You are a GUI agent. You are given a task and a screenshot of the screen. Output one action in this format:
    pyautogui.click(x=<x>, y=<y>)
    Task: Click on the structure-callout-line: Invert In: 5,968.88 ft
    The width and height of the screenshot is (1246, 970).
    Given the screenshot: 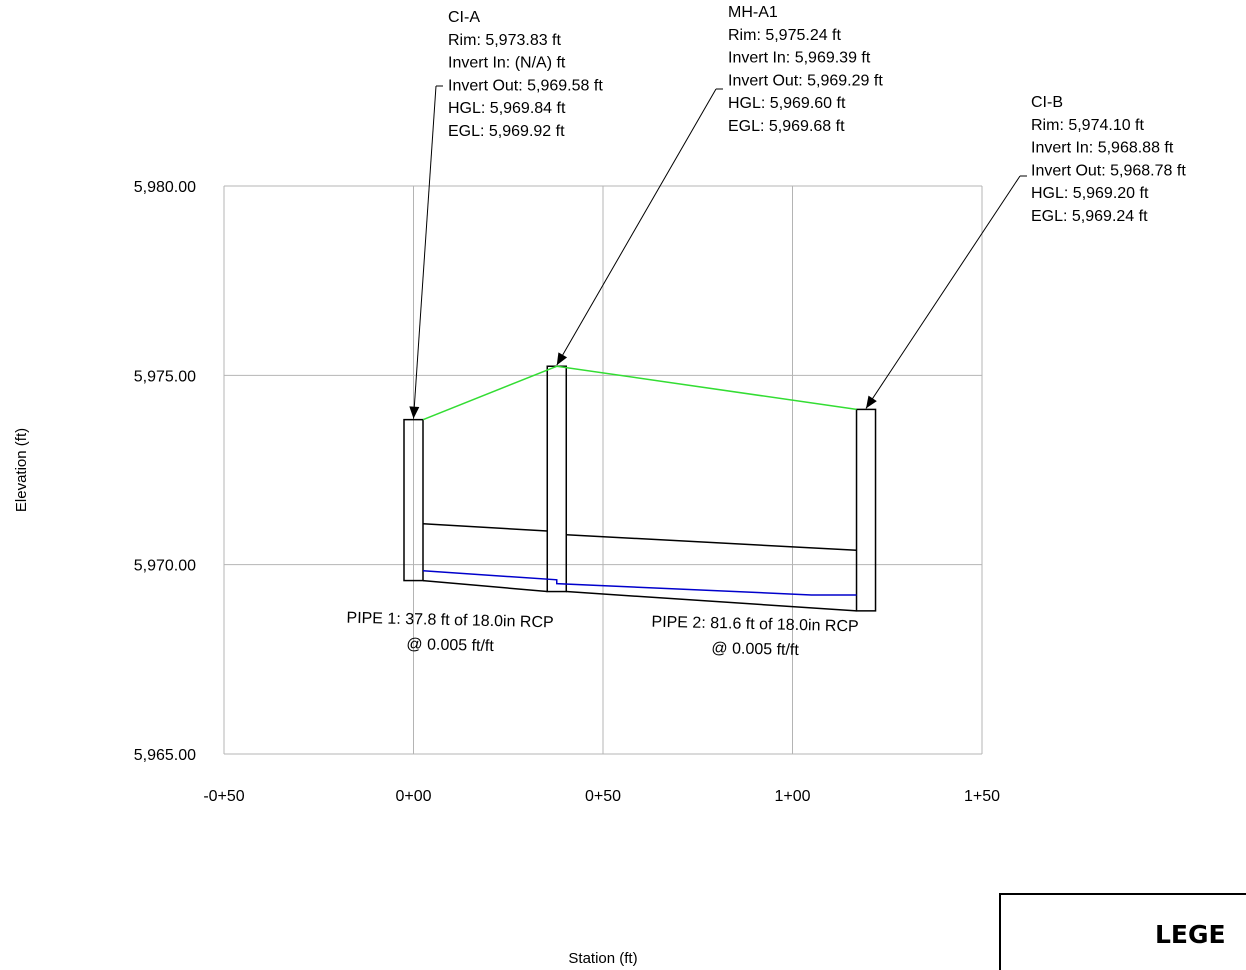 What is the action you would take?
    pyautogui.click(x=1102, y=148)
    